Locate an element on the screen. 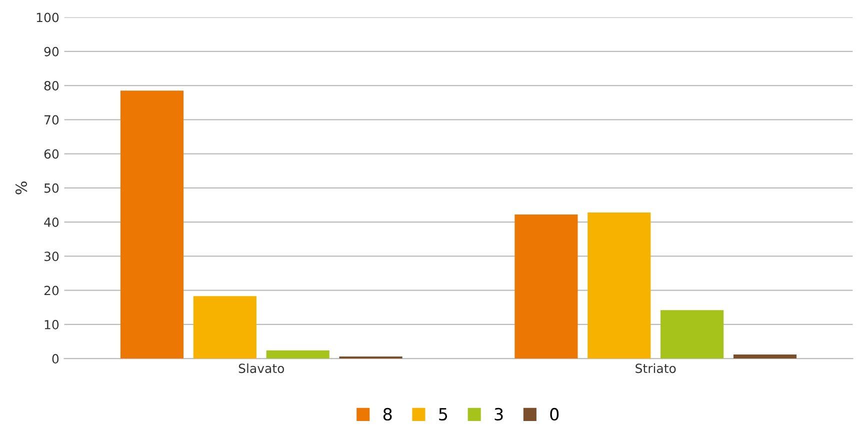 Image resolution: width=857 pixels, height=432 pixels. y-tick-label: 60 is located at coordinates (51, 154).